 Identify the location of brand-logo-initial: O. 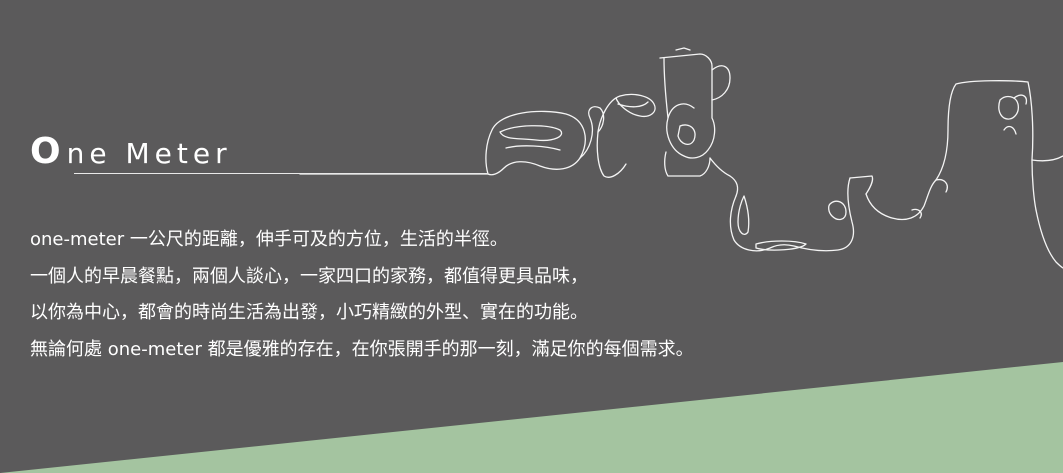
(45, 151).